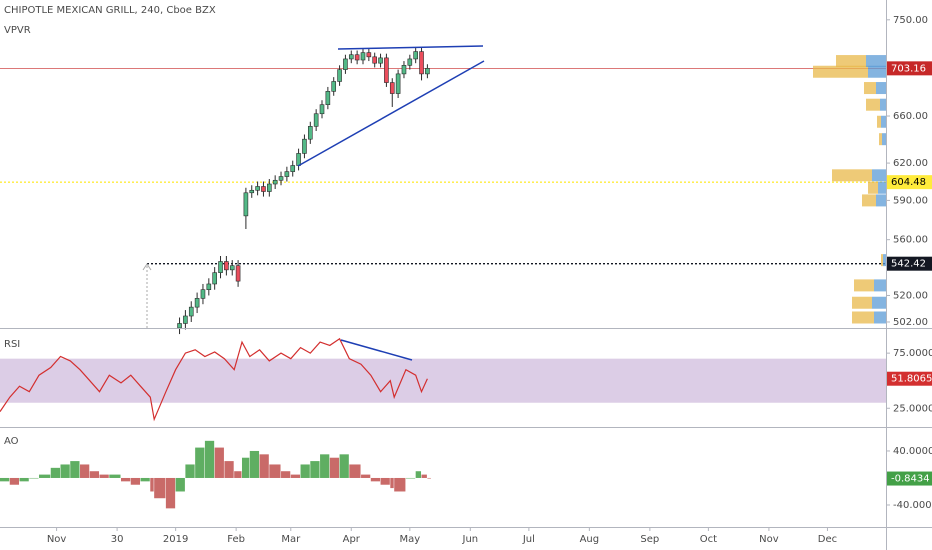 Image resolution: width=932 pixels, height=550 pixels. I want to click on x-tick-label: Jun, so click(470, 539).